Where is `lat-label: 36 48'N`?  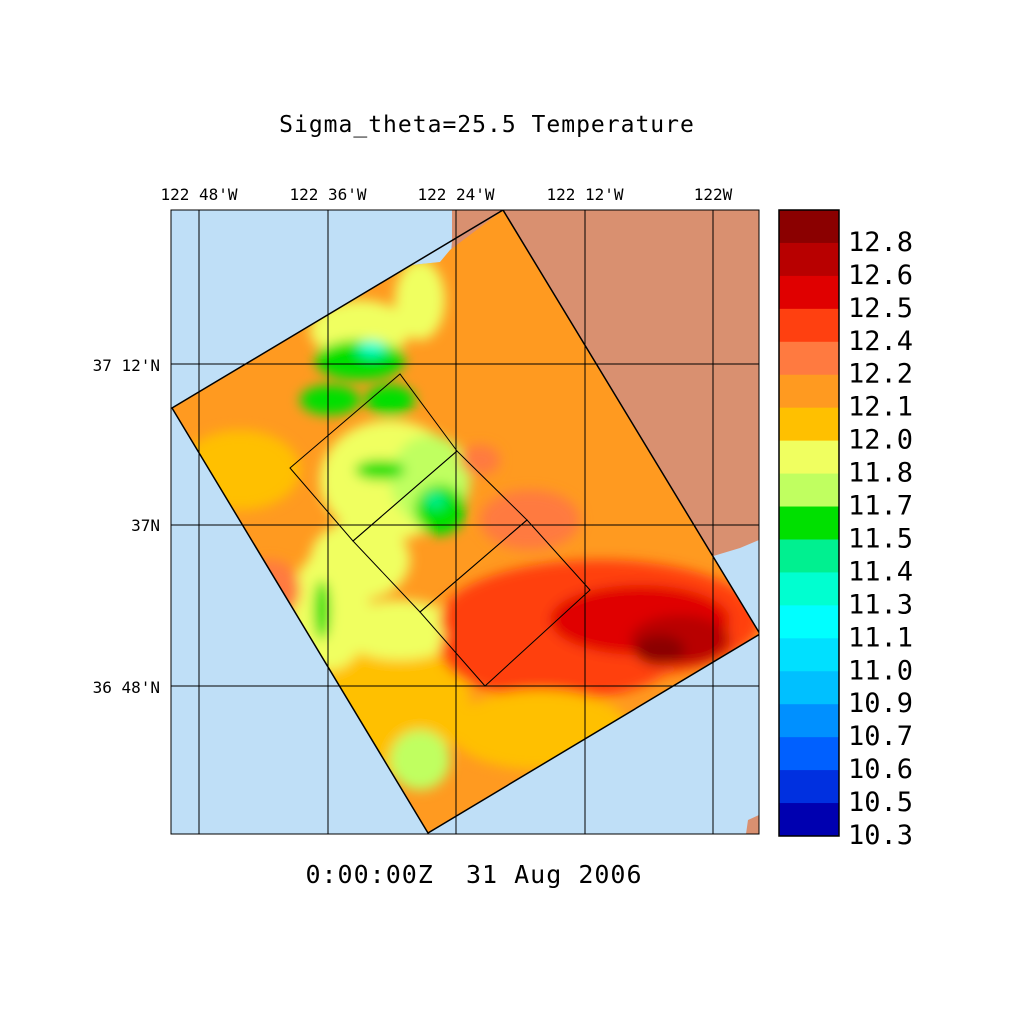
lat-label: 36 48'N is located at coordinates (126, 687).